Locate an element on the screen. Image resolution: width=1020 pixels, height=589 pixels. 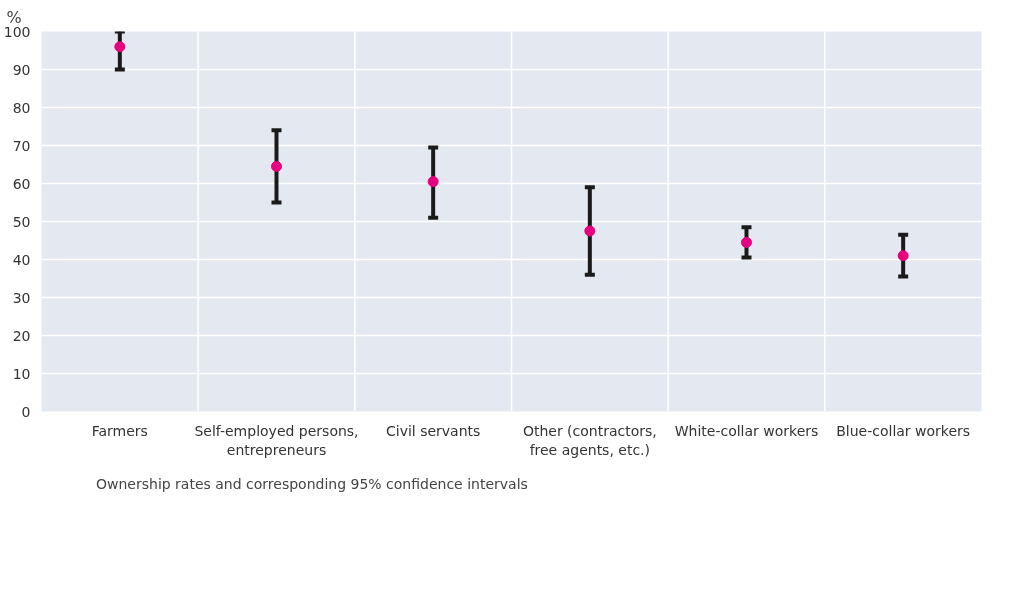
x-tick-label: Civil servants is located at coordinates (433, 430).